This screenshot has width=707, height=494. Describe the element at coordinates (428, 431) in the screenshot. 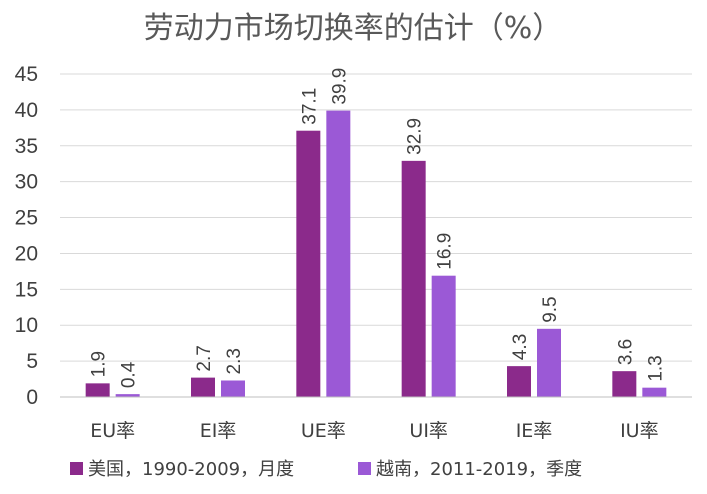

I see `x-tick-label: UI率` at that location.